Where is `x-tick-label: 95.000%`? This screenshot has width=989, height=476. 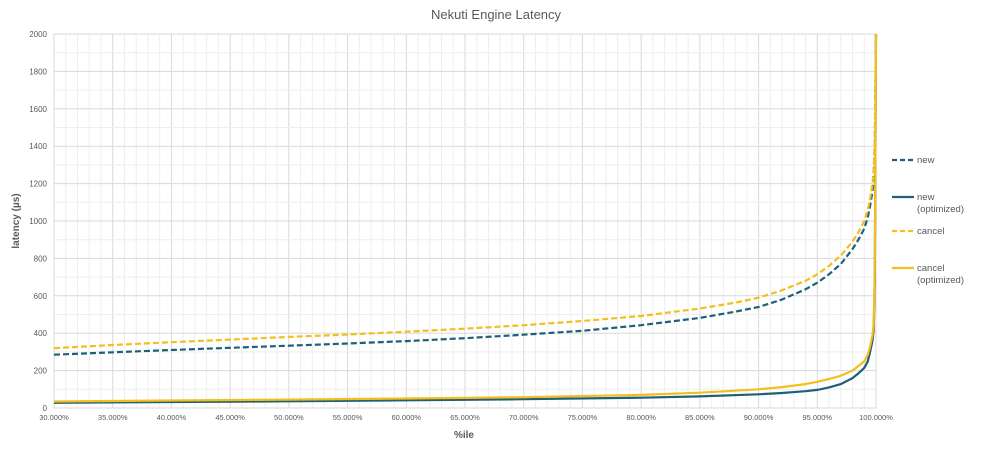
x-tick-label: 95.000% is located at coordinates (817, 417).